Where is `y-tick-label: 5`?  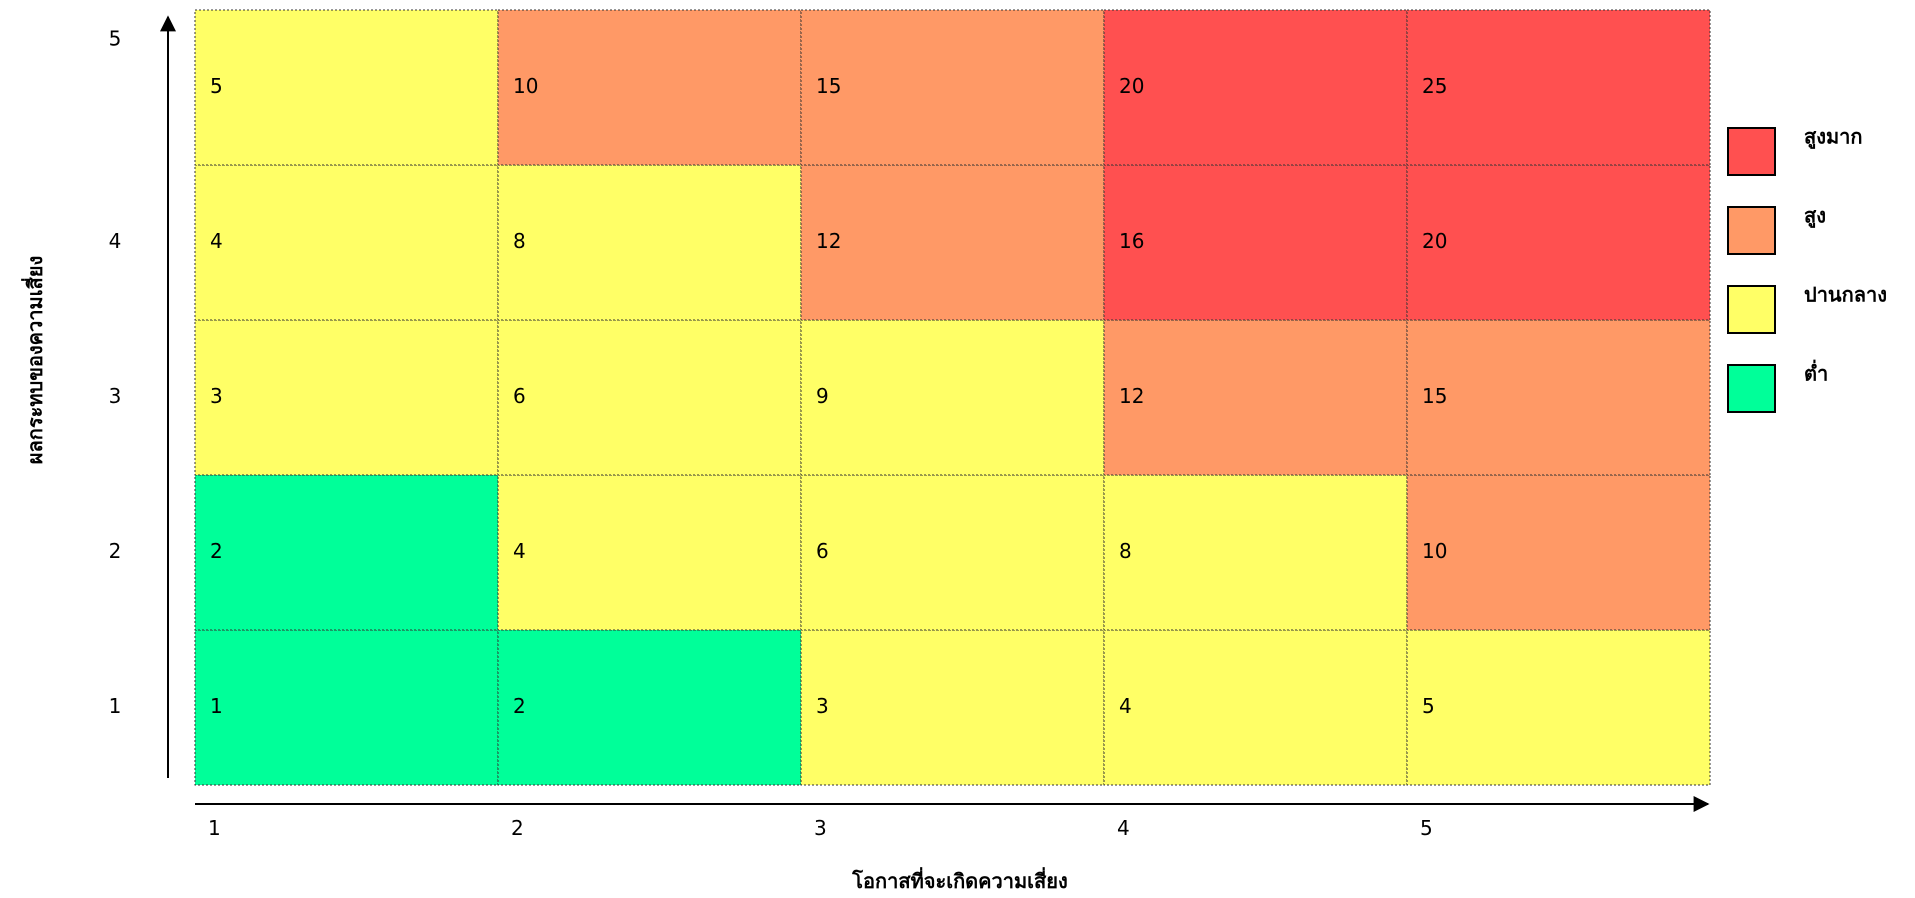 y-tick-label: 5 is located at coordinates (115, 39).